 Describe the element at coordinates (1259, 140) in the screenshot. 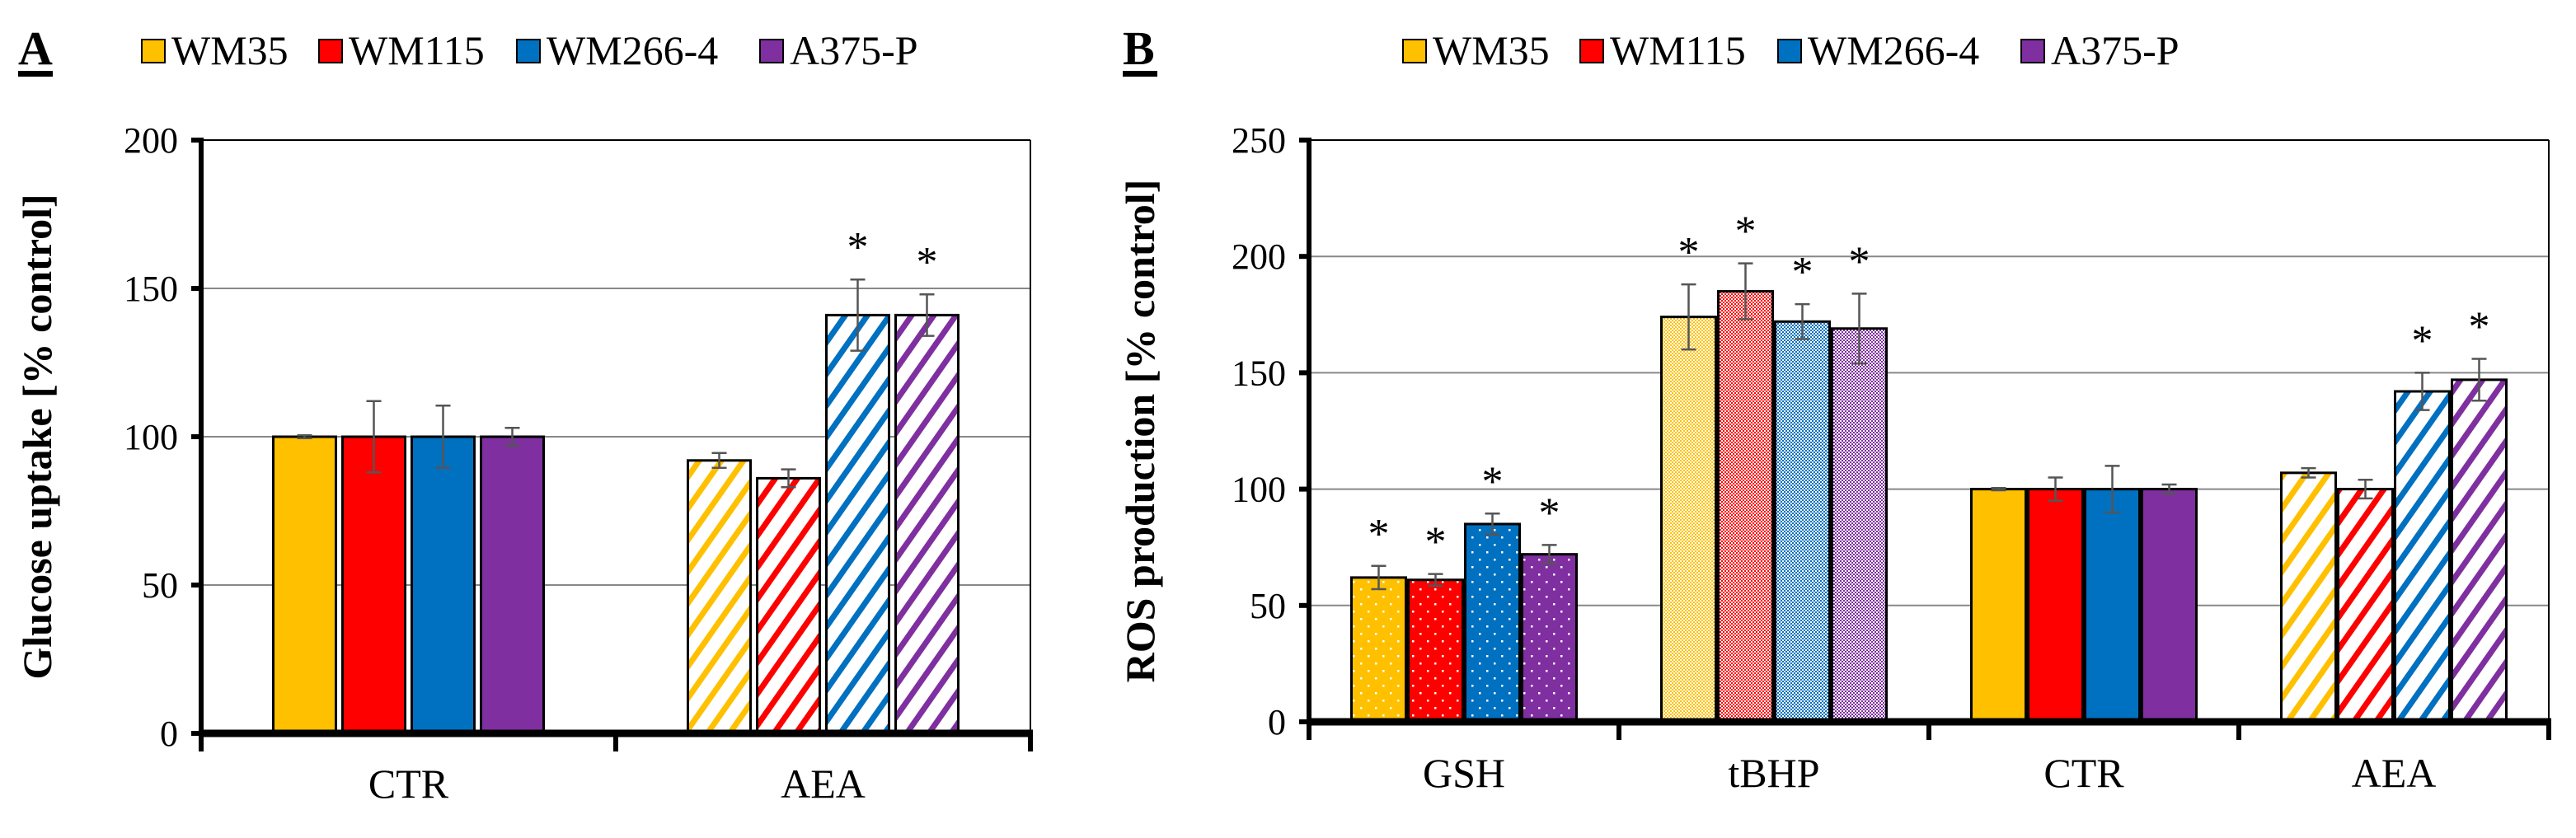

I see `y-tick-label: 250` at that location.